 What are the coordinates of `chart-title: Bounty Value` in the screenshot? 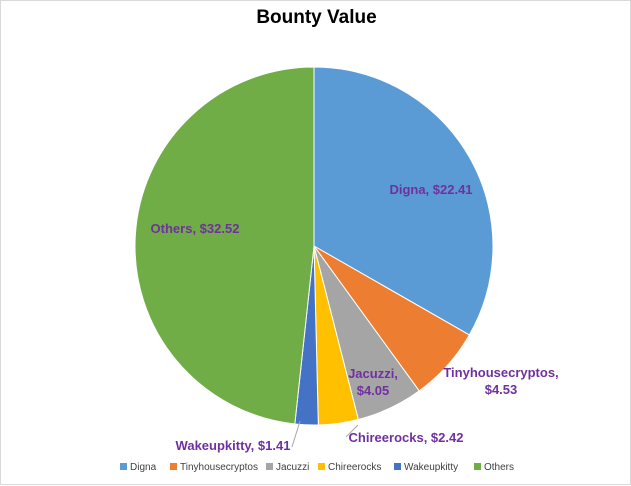 It's located at (316, 17).